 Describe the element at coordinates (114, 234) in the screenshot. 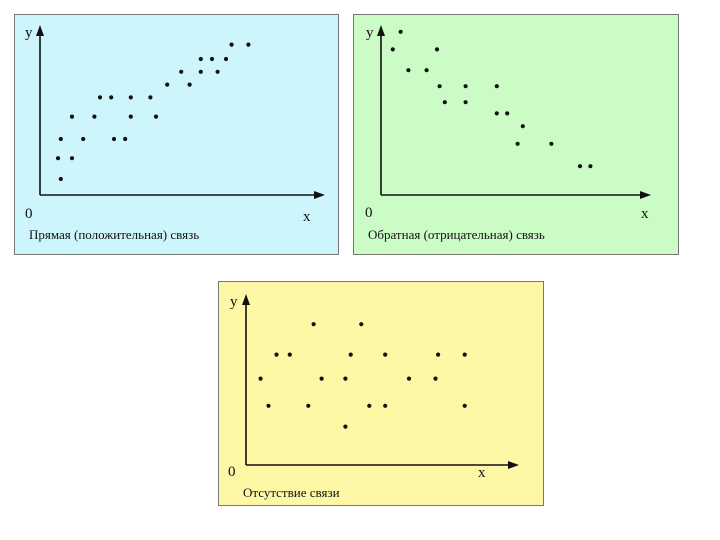

I see `chart-caption: Прямая (положительная) связь` at that location.